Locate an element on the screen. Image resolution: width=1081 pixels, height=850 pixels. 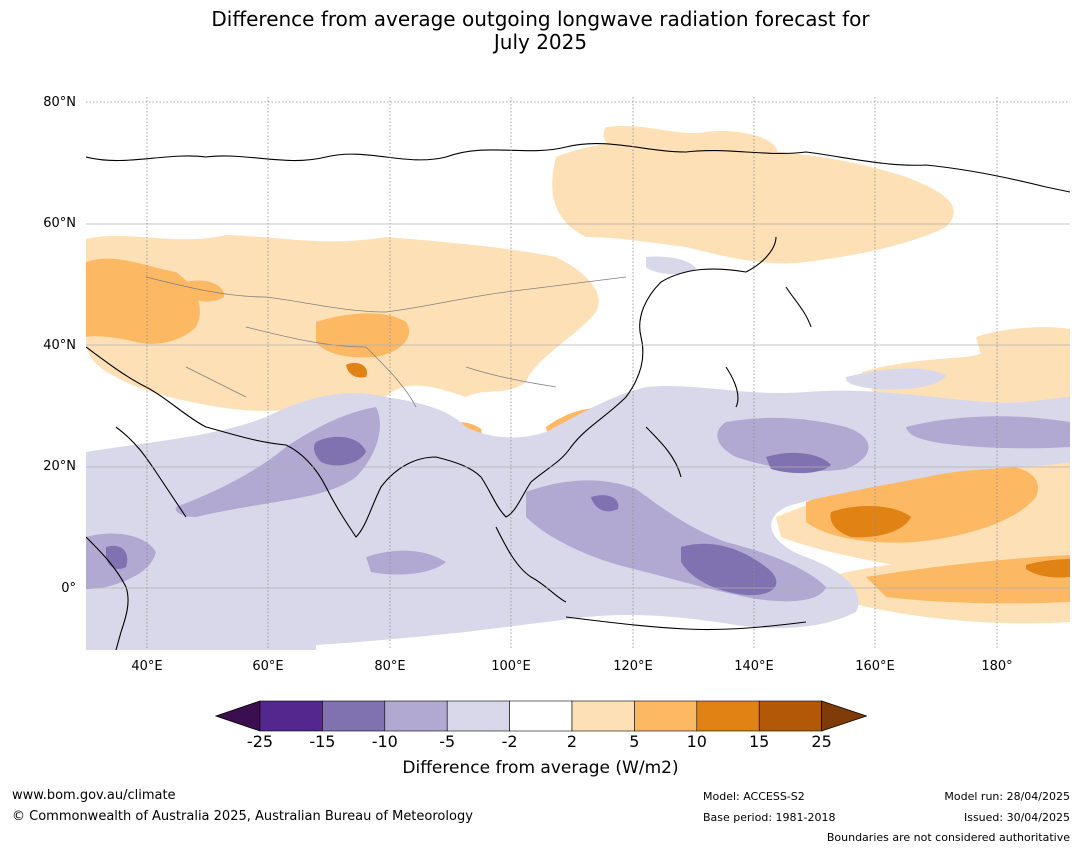
anomaly-negative-strong is located at coordinates (468, 516).